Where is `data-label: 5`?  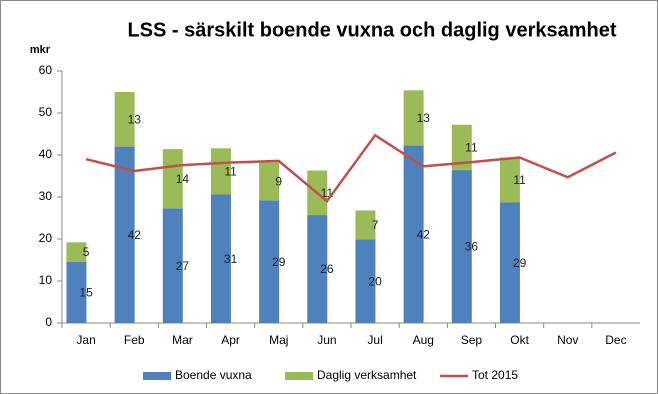
data-label: 5 is located at coordinates (86, 252).